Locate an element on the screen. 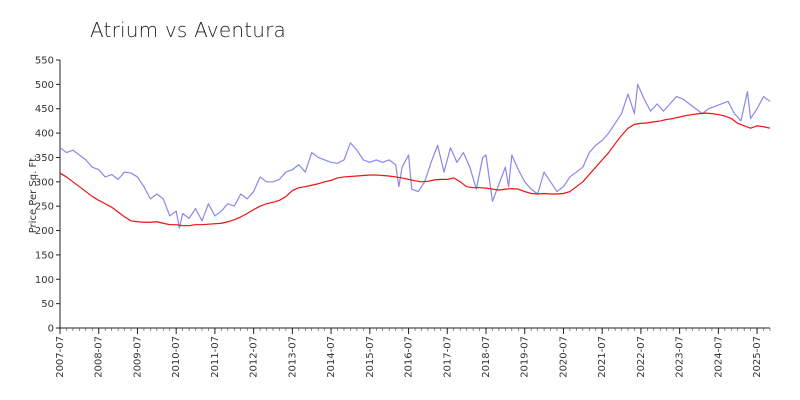 Image resolution: width=800 pixels, height=400 pixels. y-tick-label: 200 is located at coordinates (44, 231).